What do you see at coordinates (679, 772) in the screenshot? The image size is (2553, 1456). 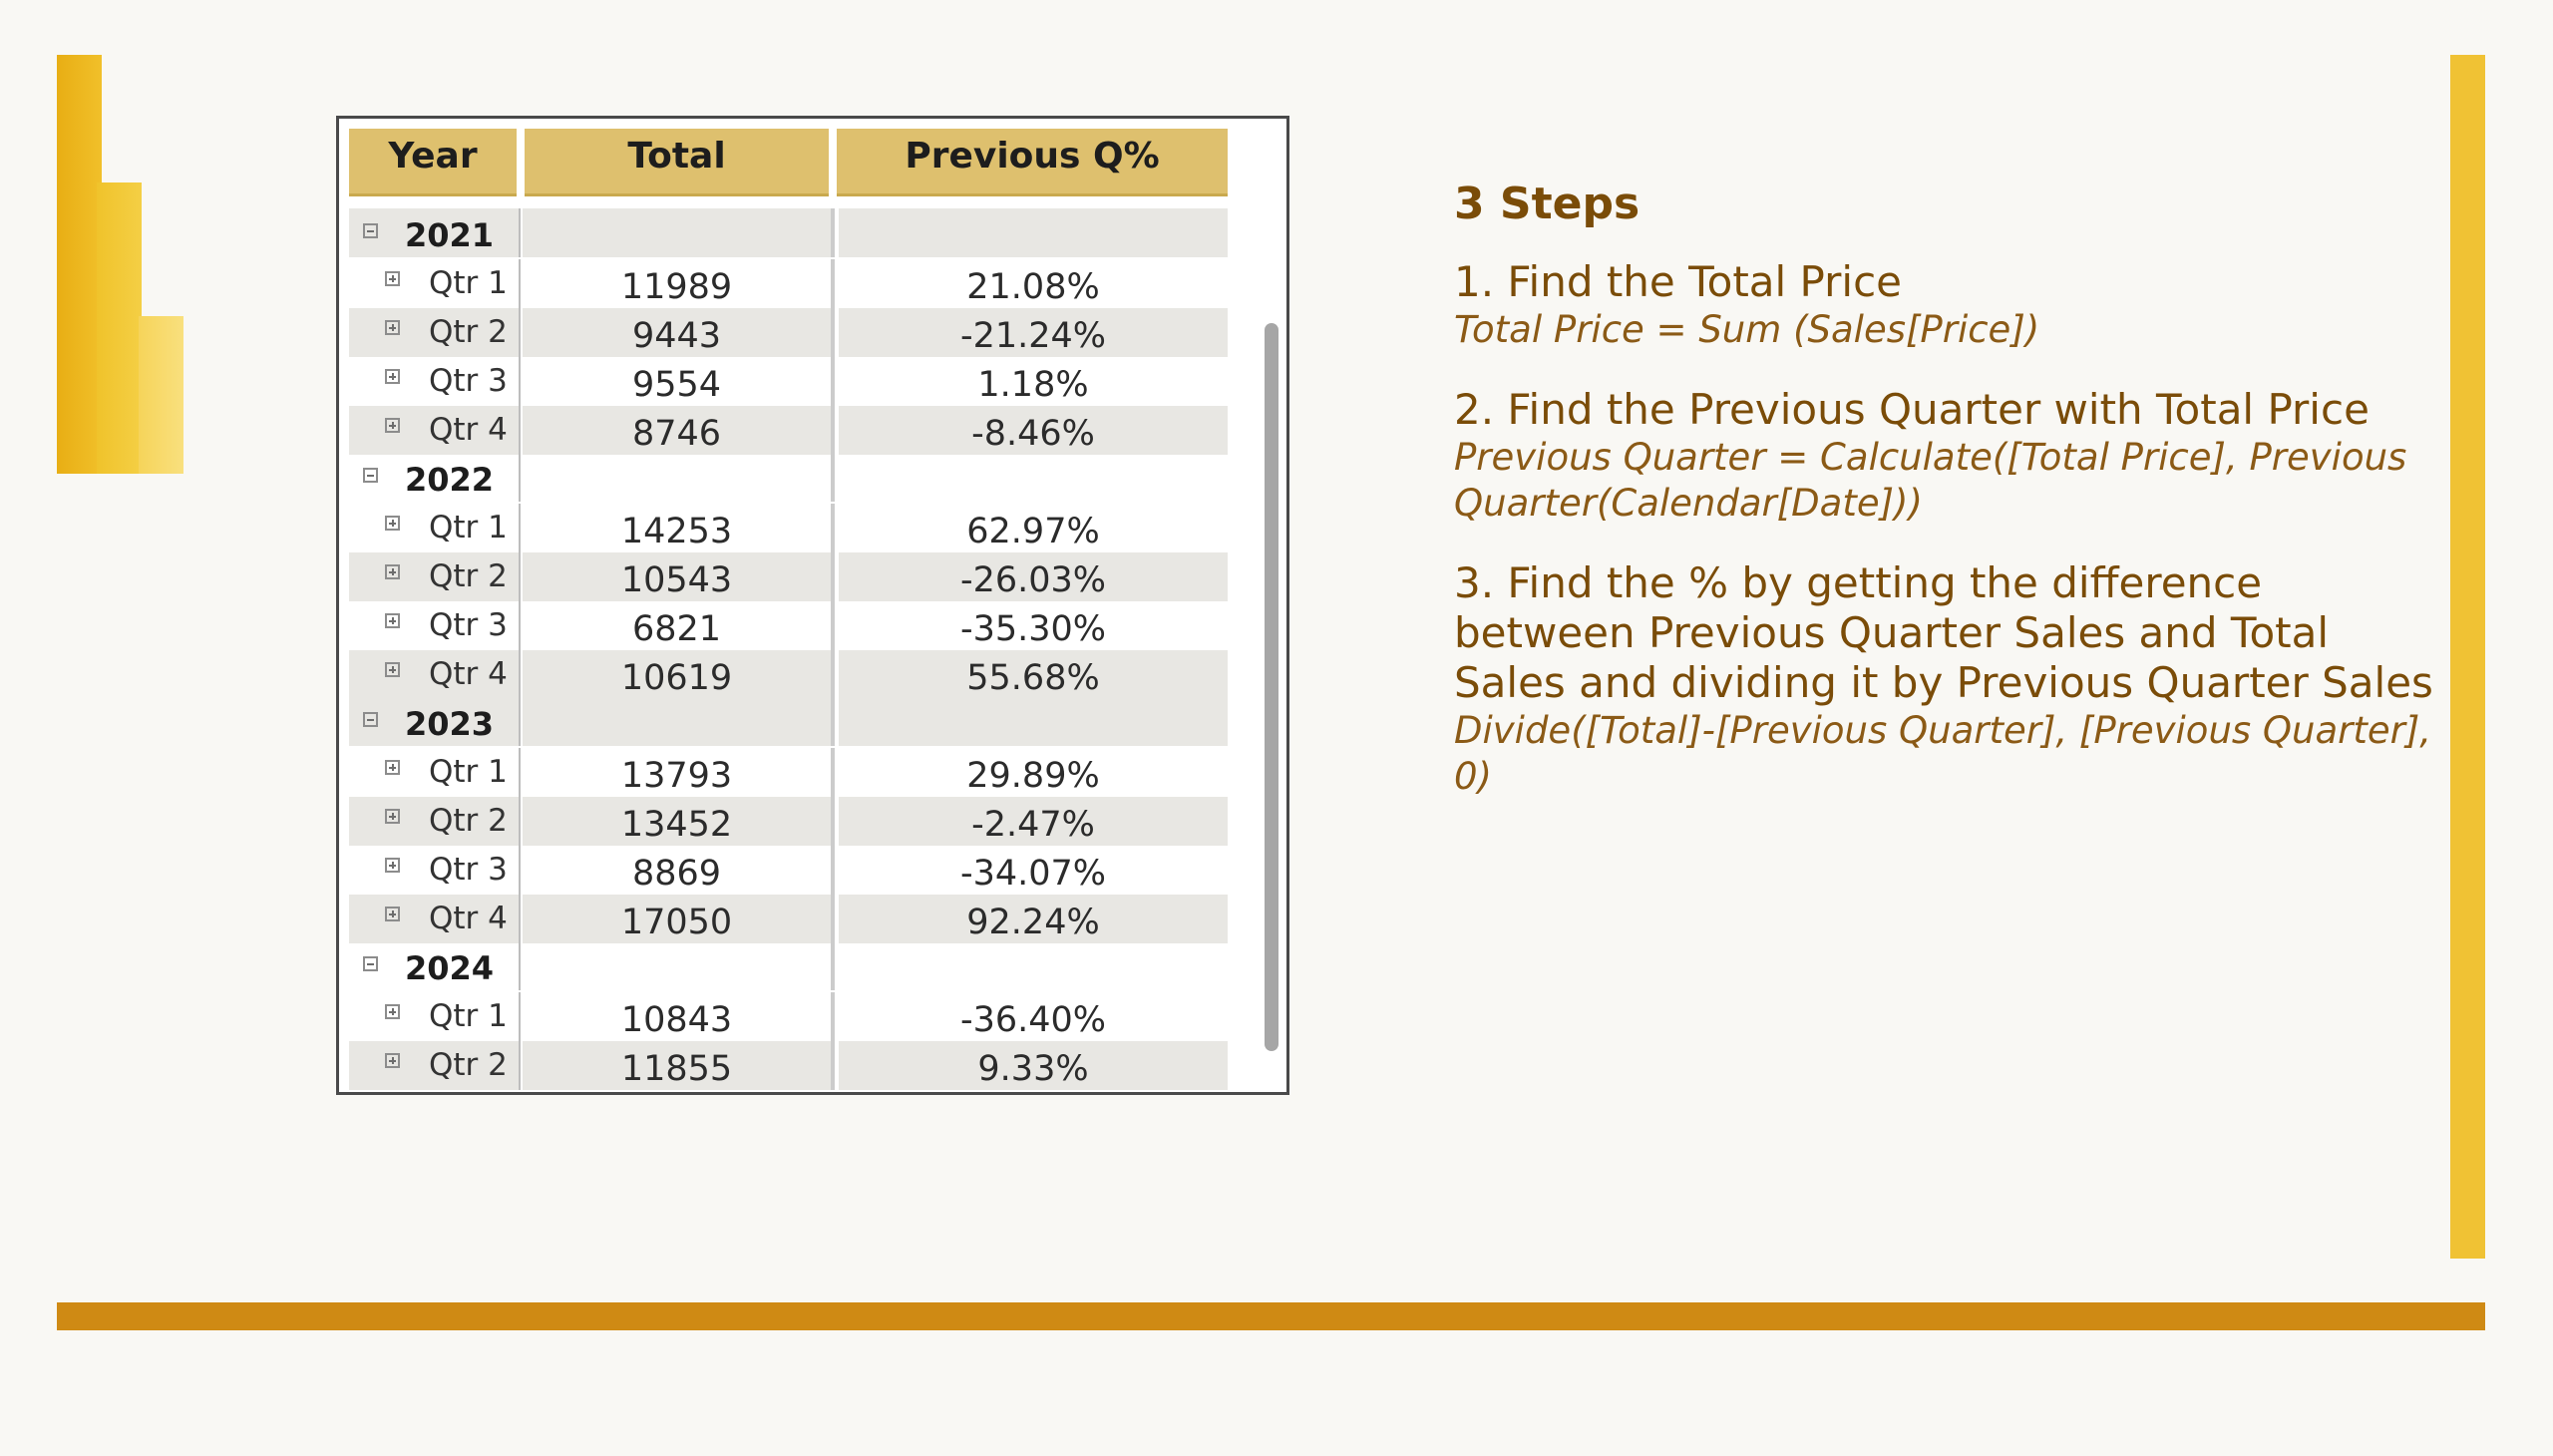 I see `total-value: 13793` at bounding box center [679, 772].